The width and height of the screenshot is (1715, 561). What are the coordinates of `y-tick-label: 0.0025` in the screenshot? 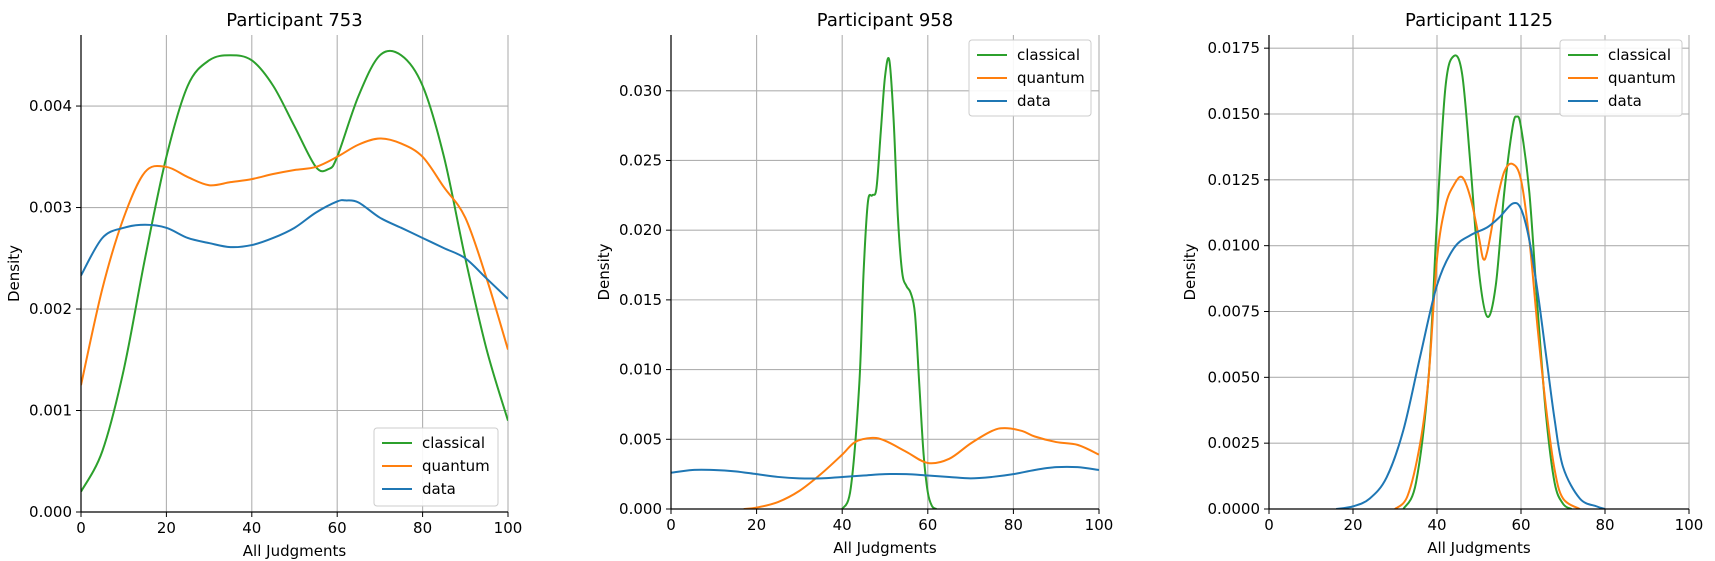 It's located at (1234, 443).